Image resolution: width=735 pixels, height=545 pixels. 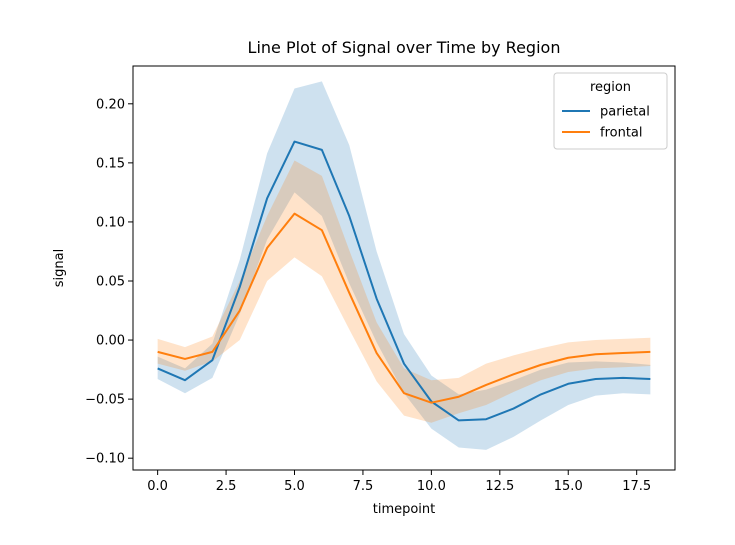 What do you see at coordinates (110, 163) in the screenshot?
I see `y-tick-label: 0.15` at bounding box center [110, 163].